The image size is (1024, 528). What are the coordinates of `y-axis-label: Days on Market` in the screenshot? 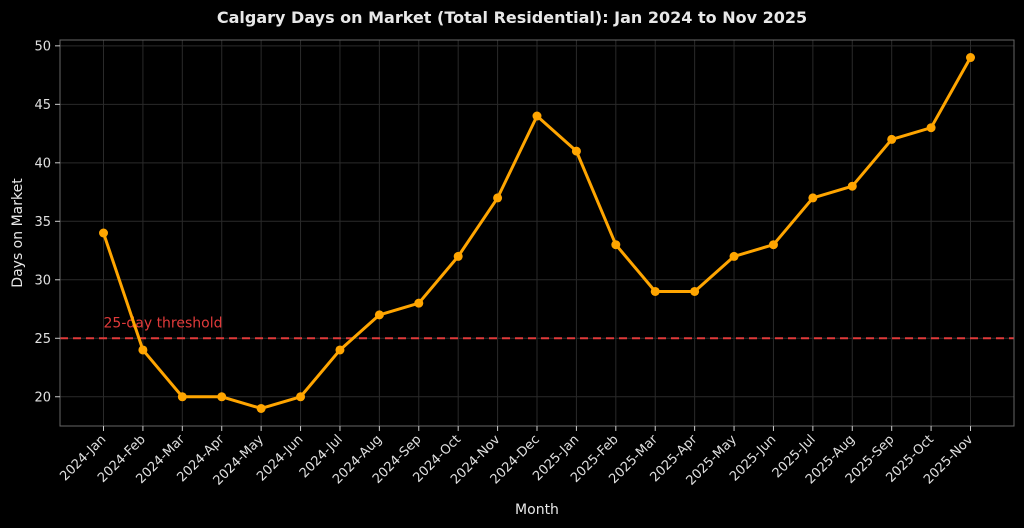 It's located at (18, 233).